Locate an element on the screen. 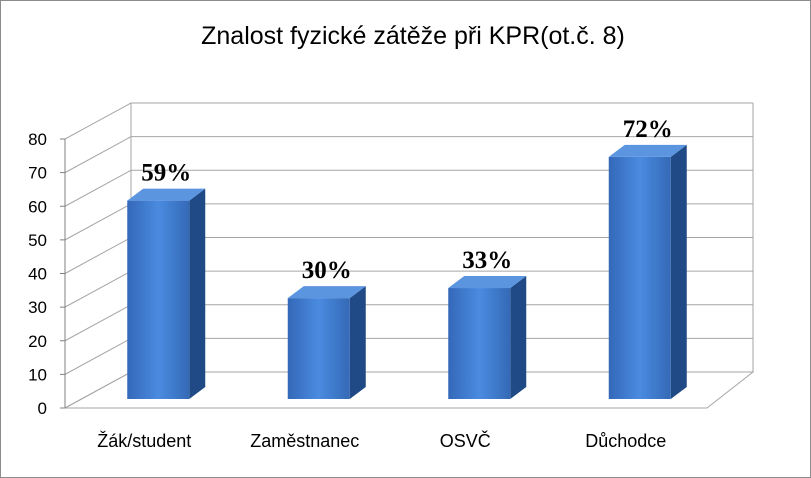  y-tick-label: 70 is located at coordinates (37, 173).